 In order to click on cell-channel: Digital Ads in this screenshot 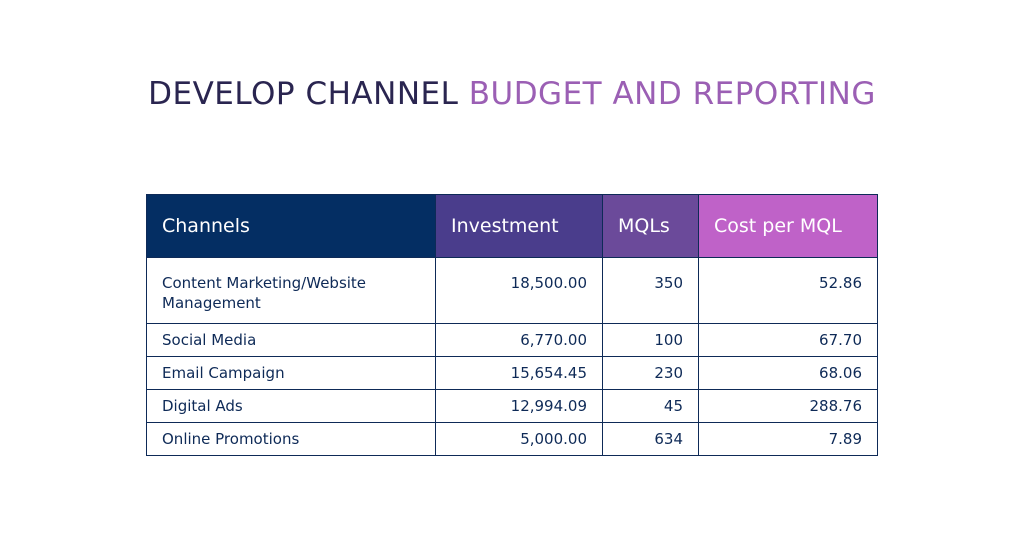, I will do `click(291, 406)`.